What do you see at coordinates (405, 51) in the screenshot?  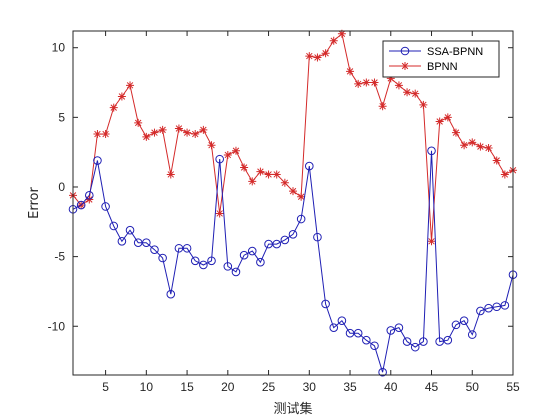 I see `legend-marker-circle` at bounding box center [405, 51].